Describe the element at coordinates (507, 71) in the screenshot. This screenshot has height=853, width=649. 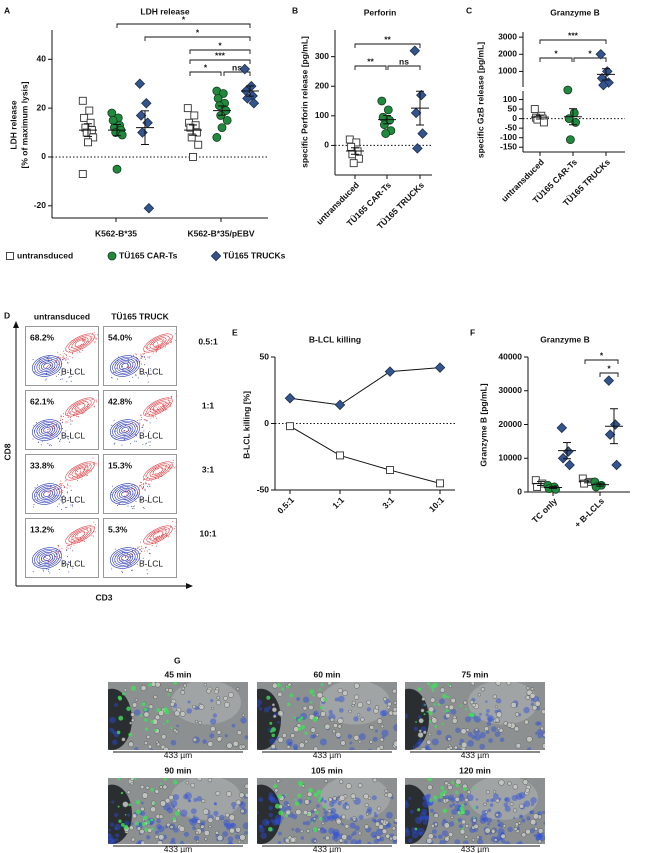
I see `y-tick-label: 1000` at that location.